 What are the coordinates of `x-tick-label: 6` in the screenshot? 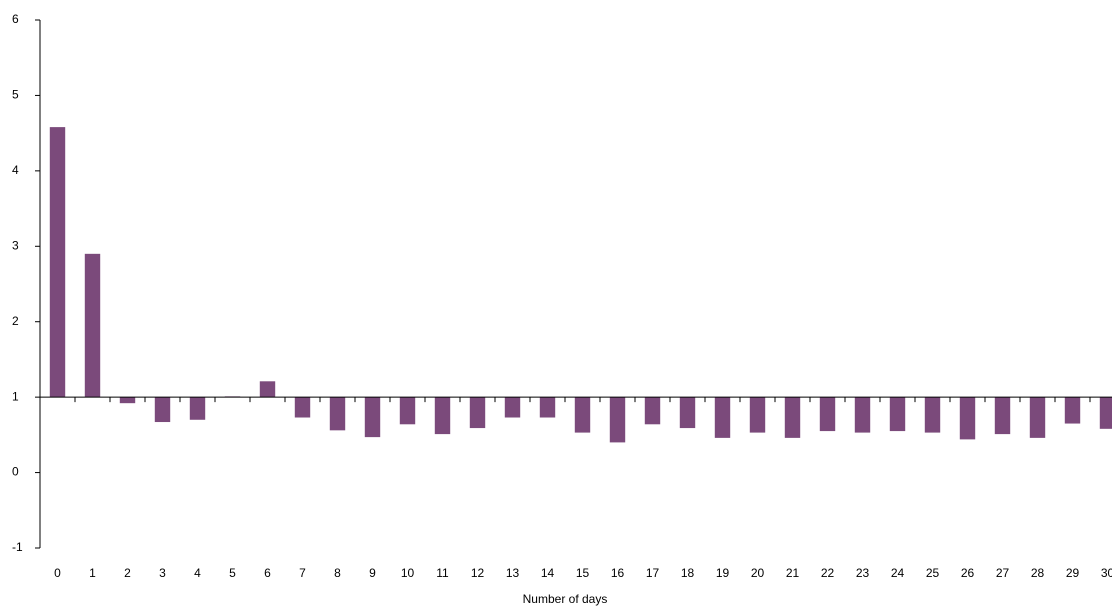 It's located at (267, 573).